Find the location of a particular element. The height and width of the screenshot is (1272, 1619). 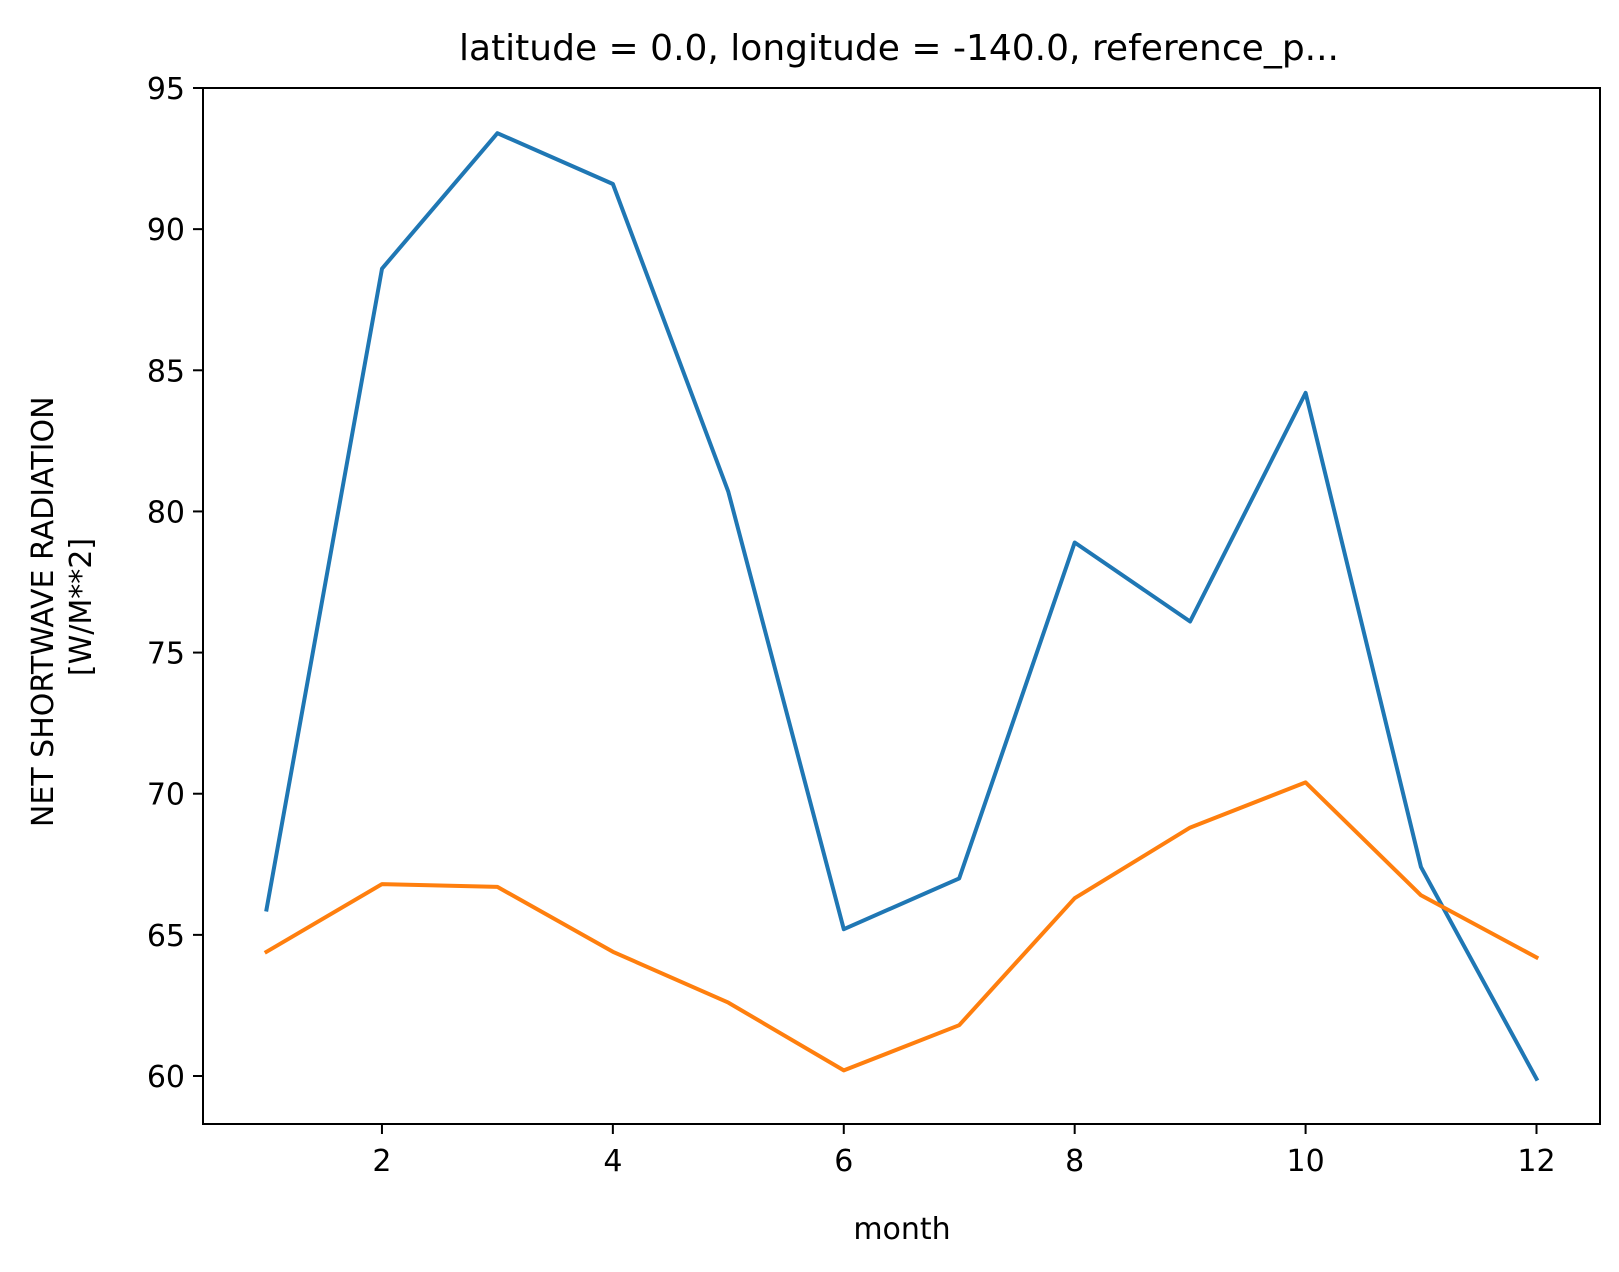

x-axis-ticks: 2 4 6 8 10 12 is located at coordinates (964, 1151).